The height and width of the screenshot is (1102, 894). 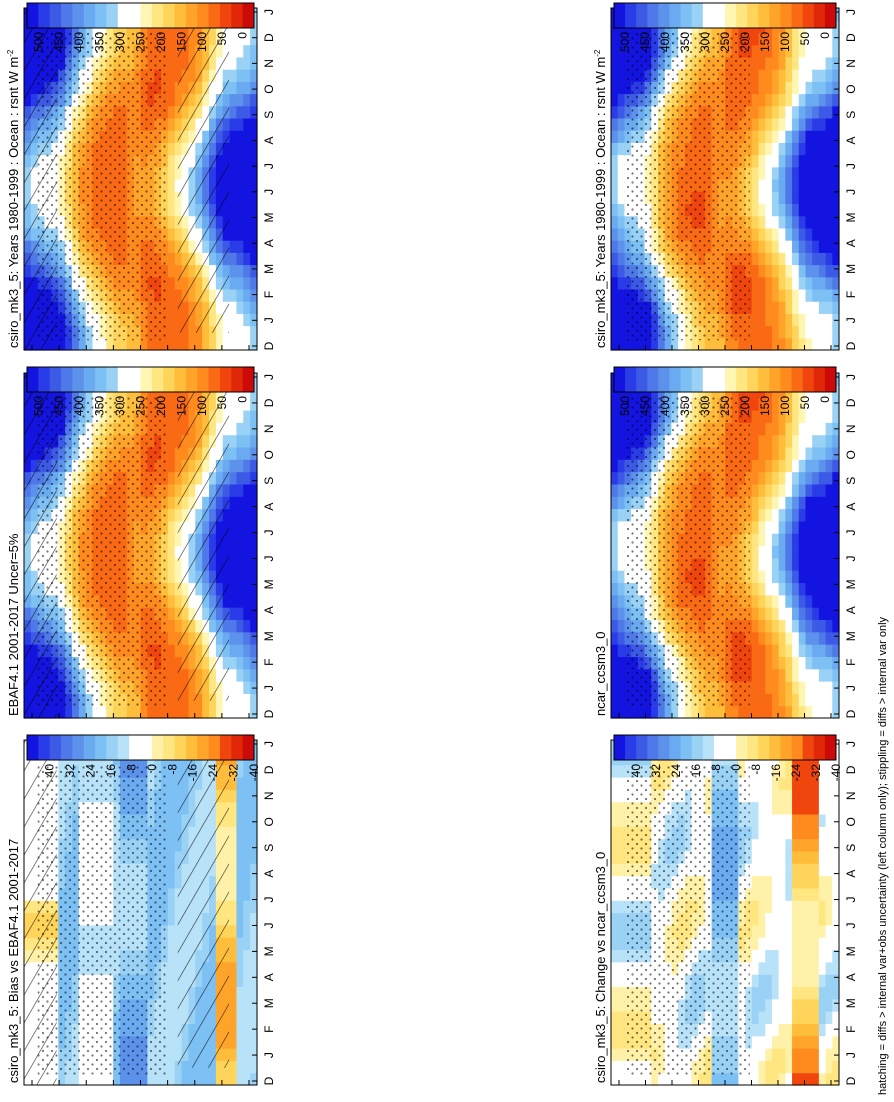 I want to click on colorbar-label: 450, so click(x=59, y=42).